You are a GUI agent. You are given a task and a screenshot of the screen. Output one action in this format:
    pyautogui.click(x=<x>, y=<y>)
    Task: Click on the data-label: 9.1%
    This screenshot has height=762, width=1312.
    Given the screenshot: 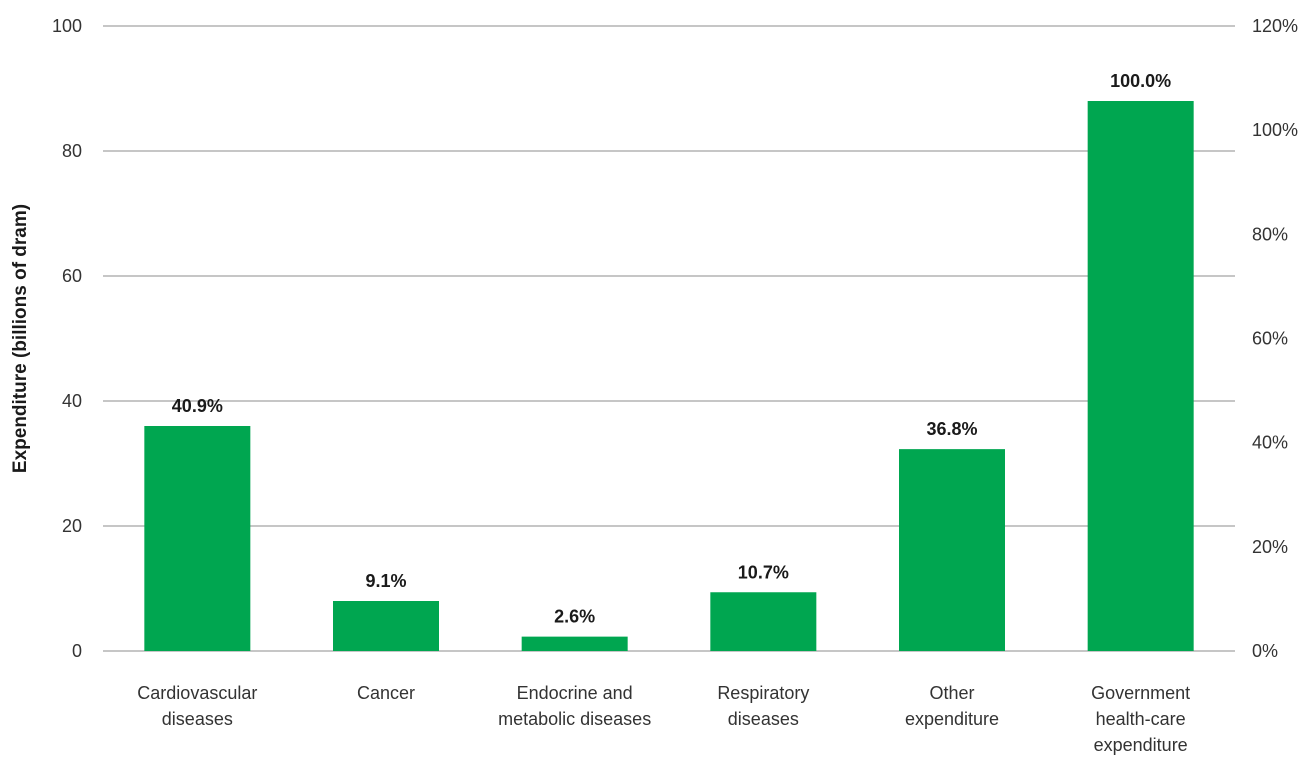 What is the action you would take?
    pyautogui.click(x=385, y=581)
    